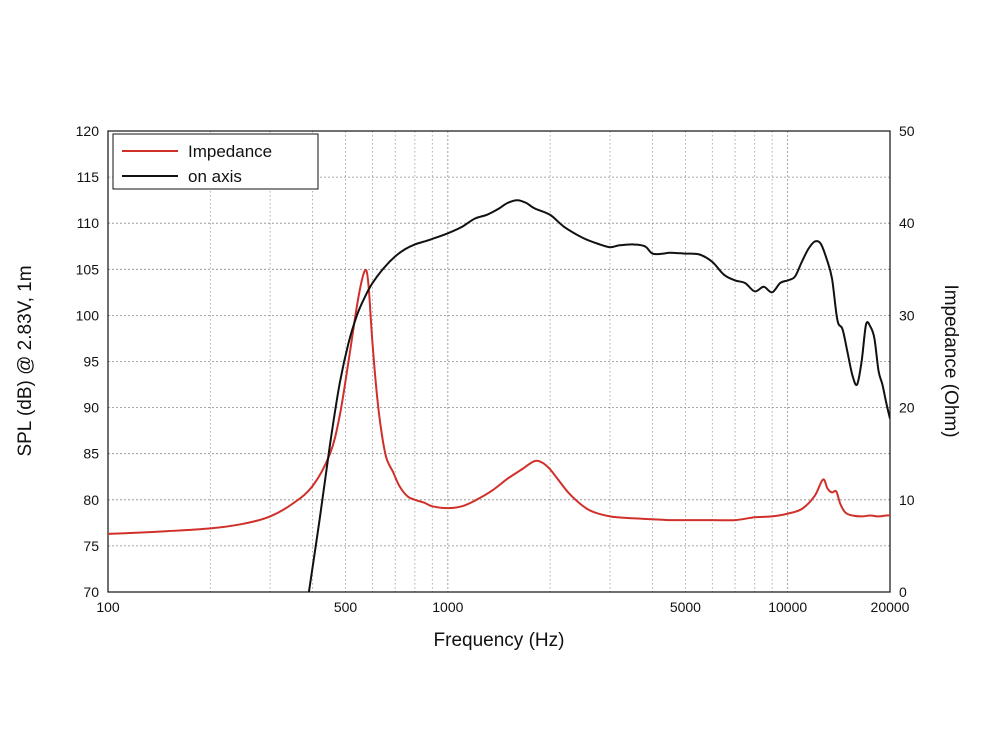 The image size is (1000, 750). Describe the element at coordinates (903, 592) in the screenshot. I see `y-right-tick-label: 0` at that location.